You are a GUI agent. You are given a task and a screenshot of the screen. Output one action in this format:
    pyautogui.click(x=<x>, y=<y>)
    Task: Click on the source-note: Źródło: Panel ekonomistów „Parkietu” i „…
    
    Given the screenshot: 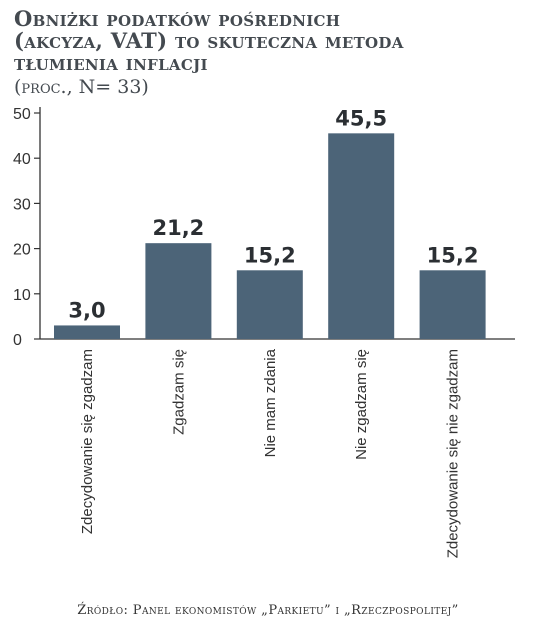 What is the action you would take?
    pyautogui.click(x=267, y=610)
    